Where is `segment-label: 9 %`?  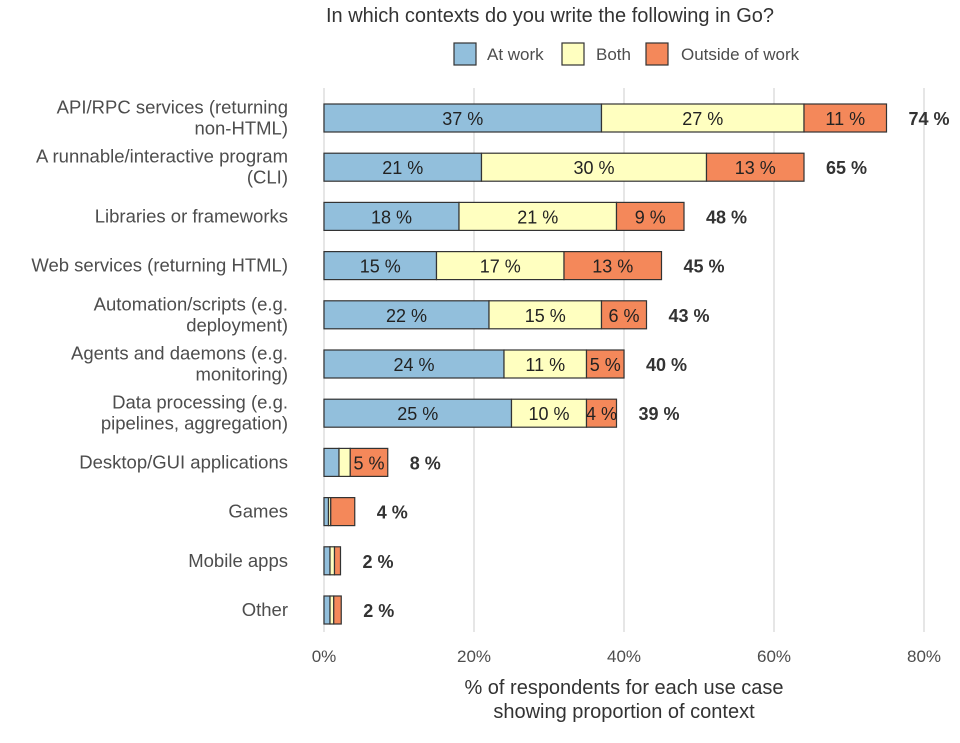
segment-label: 9 % is located at coordinates (650, 217).